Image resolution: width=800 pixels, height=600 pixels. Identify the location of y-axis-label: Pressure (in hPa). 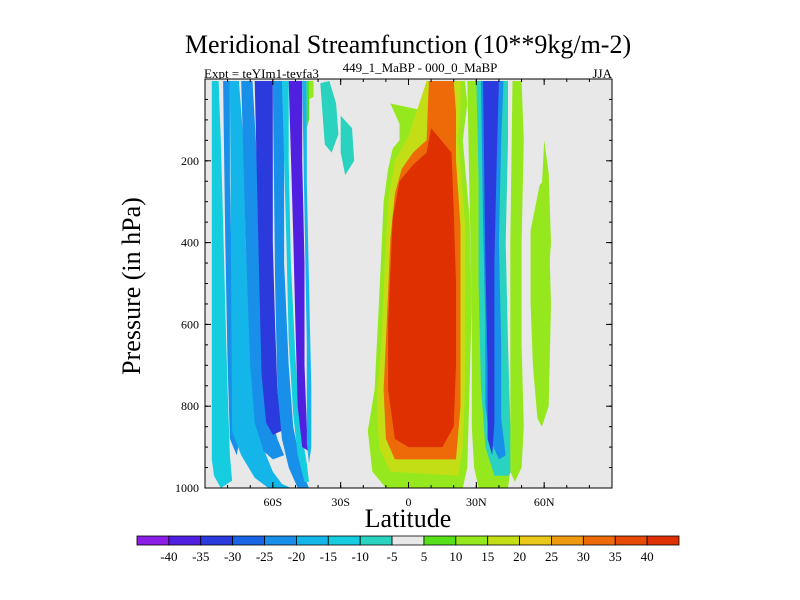
(131, 286).